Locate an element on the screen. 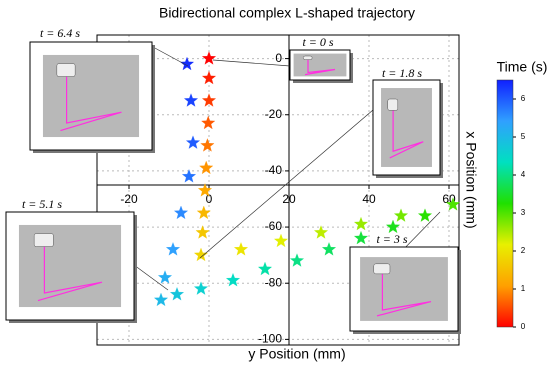  colorbar-label: Time (s) is located at coordinates (522, 67).